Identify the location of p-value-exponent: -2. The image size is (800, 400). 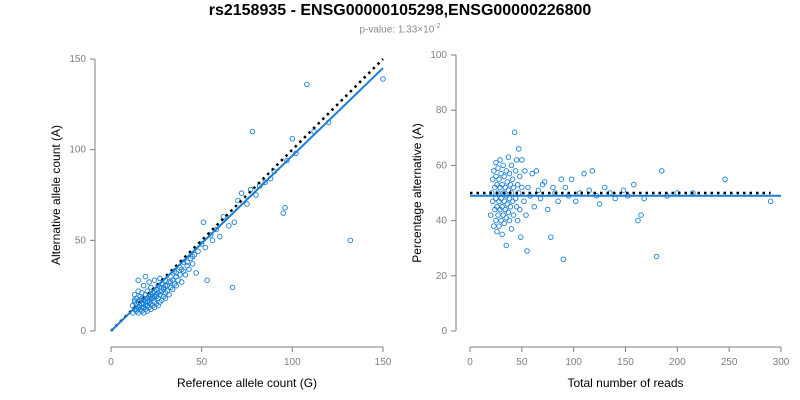
(437, 26).